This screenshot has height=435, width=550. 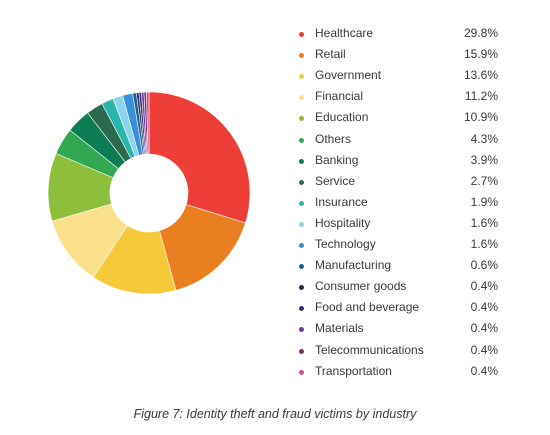 I want to click on legend-value: 15.9%, so click(x=480, y=54).